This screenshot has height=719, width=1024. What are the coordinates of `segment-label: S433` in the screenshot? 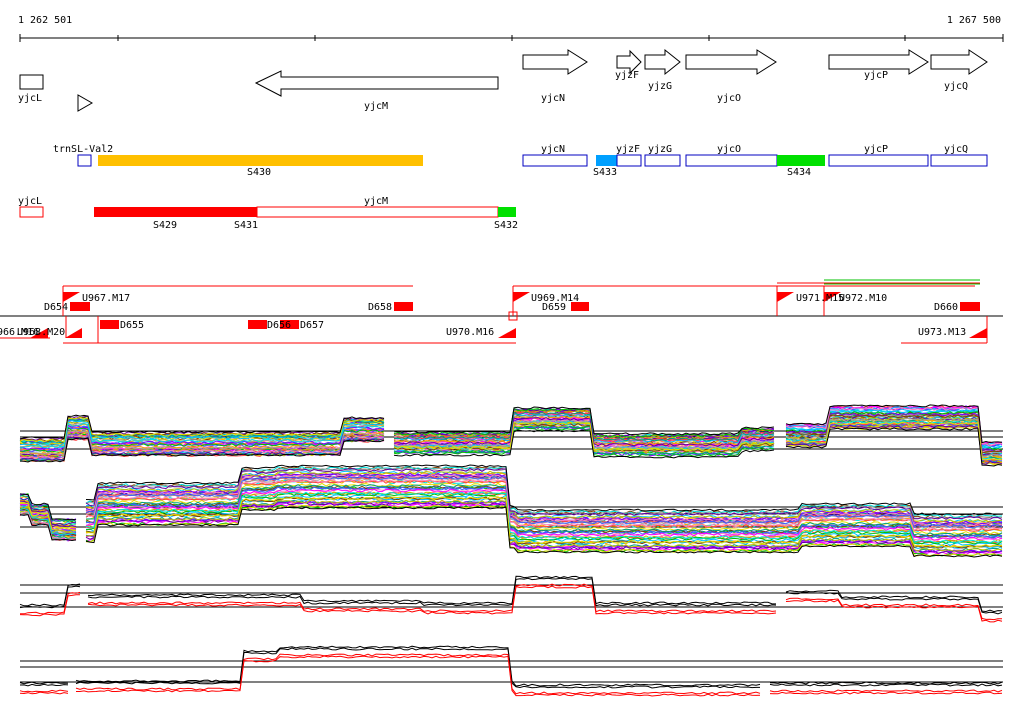 It's located at (605, 172).